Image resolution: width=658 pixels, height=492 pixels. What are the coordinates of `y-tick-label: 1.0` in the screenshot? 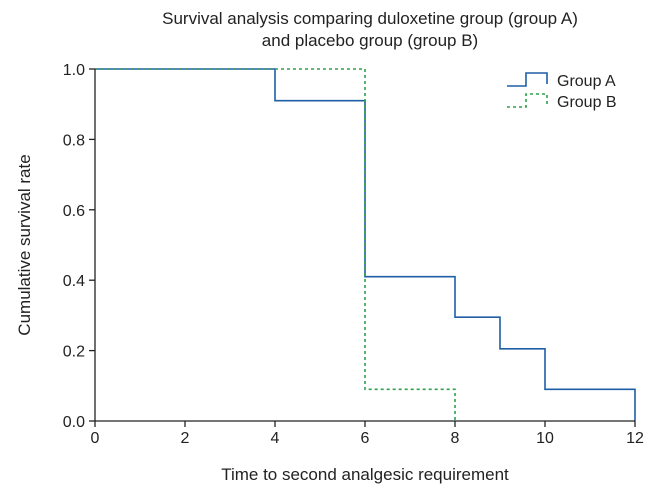 It's located at (74, 70).